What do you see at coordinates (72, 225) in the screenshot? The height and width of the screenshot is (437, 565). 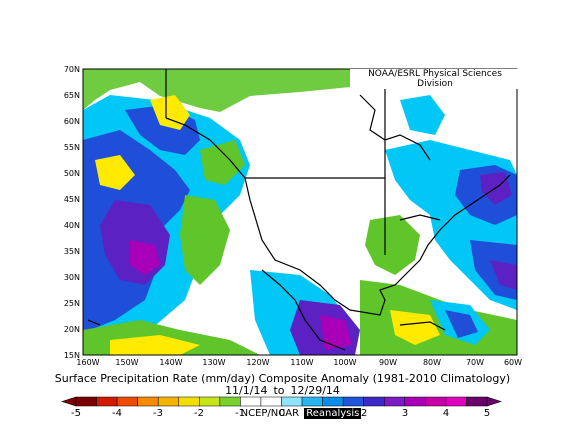 I see `lat-label: 40N` at bounding box center [72, 225].